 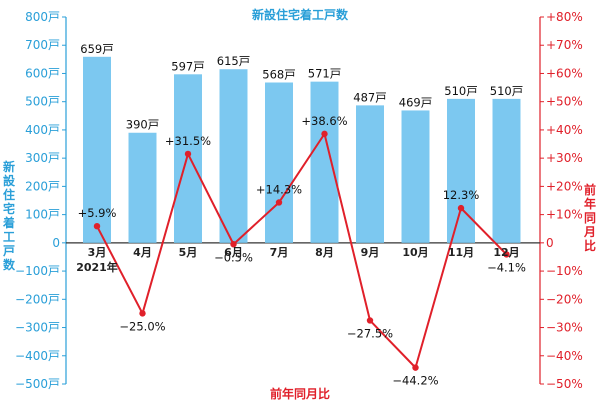 I want to click on right-tick-label: +80%, so click(x=564, y=17).